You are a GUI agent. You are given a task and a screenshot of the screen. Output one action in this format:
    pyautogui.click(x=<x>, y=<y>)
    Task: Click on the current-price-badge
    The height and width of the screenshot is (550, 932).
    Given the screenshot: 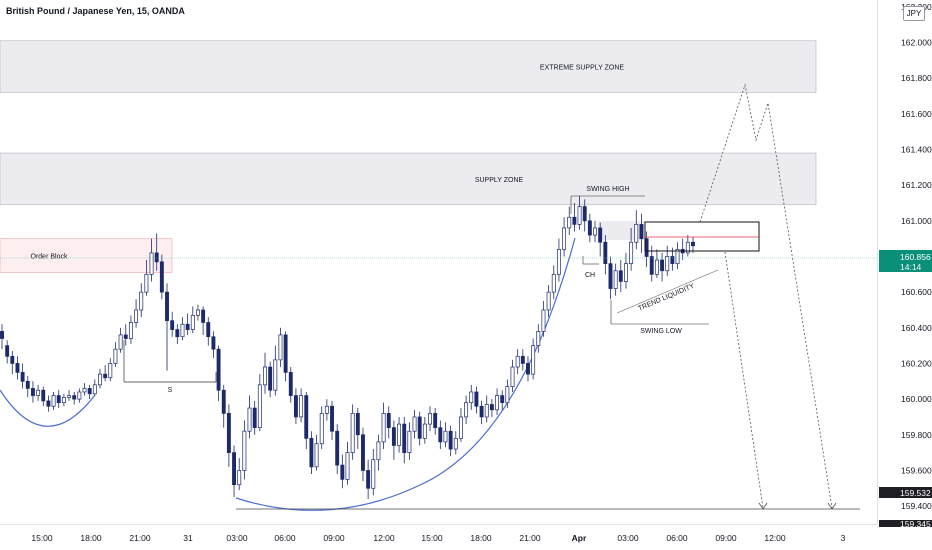 What is the action you would take?
    pyautogui.click(x=905, y=261)
    